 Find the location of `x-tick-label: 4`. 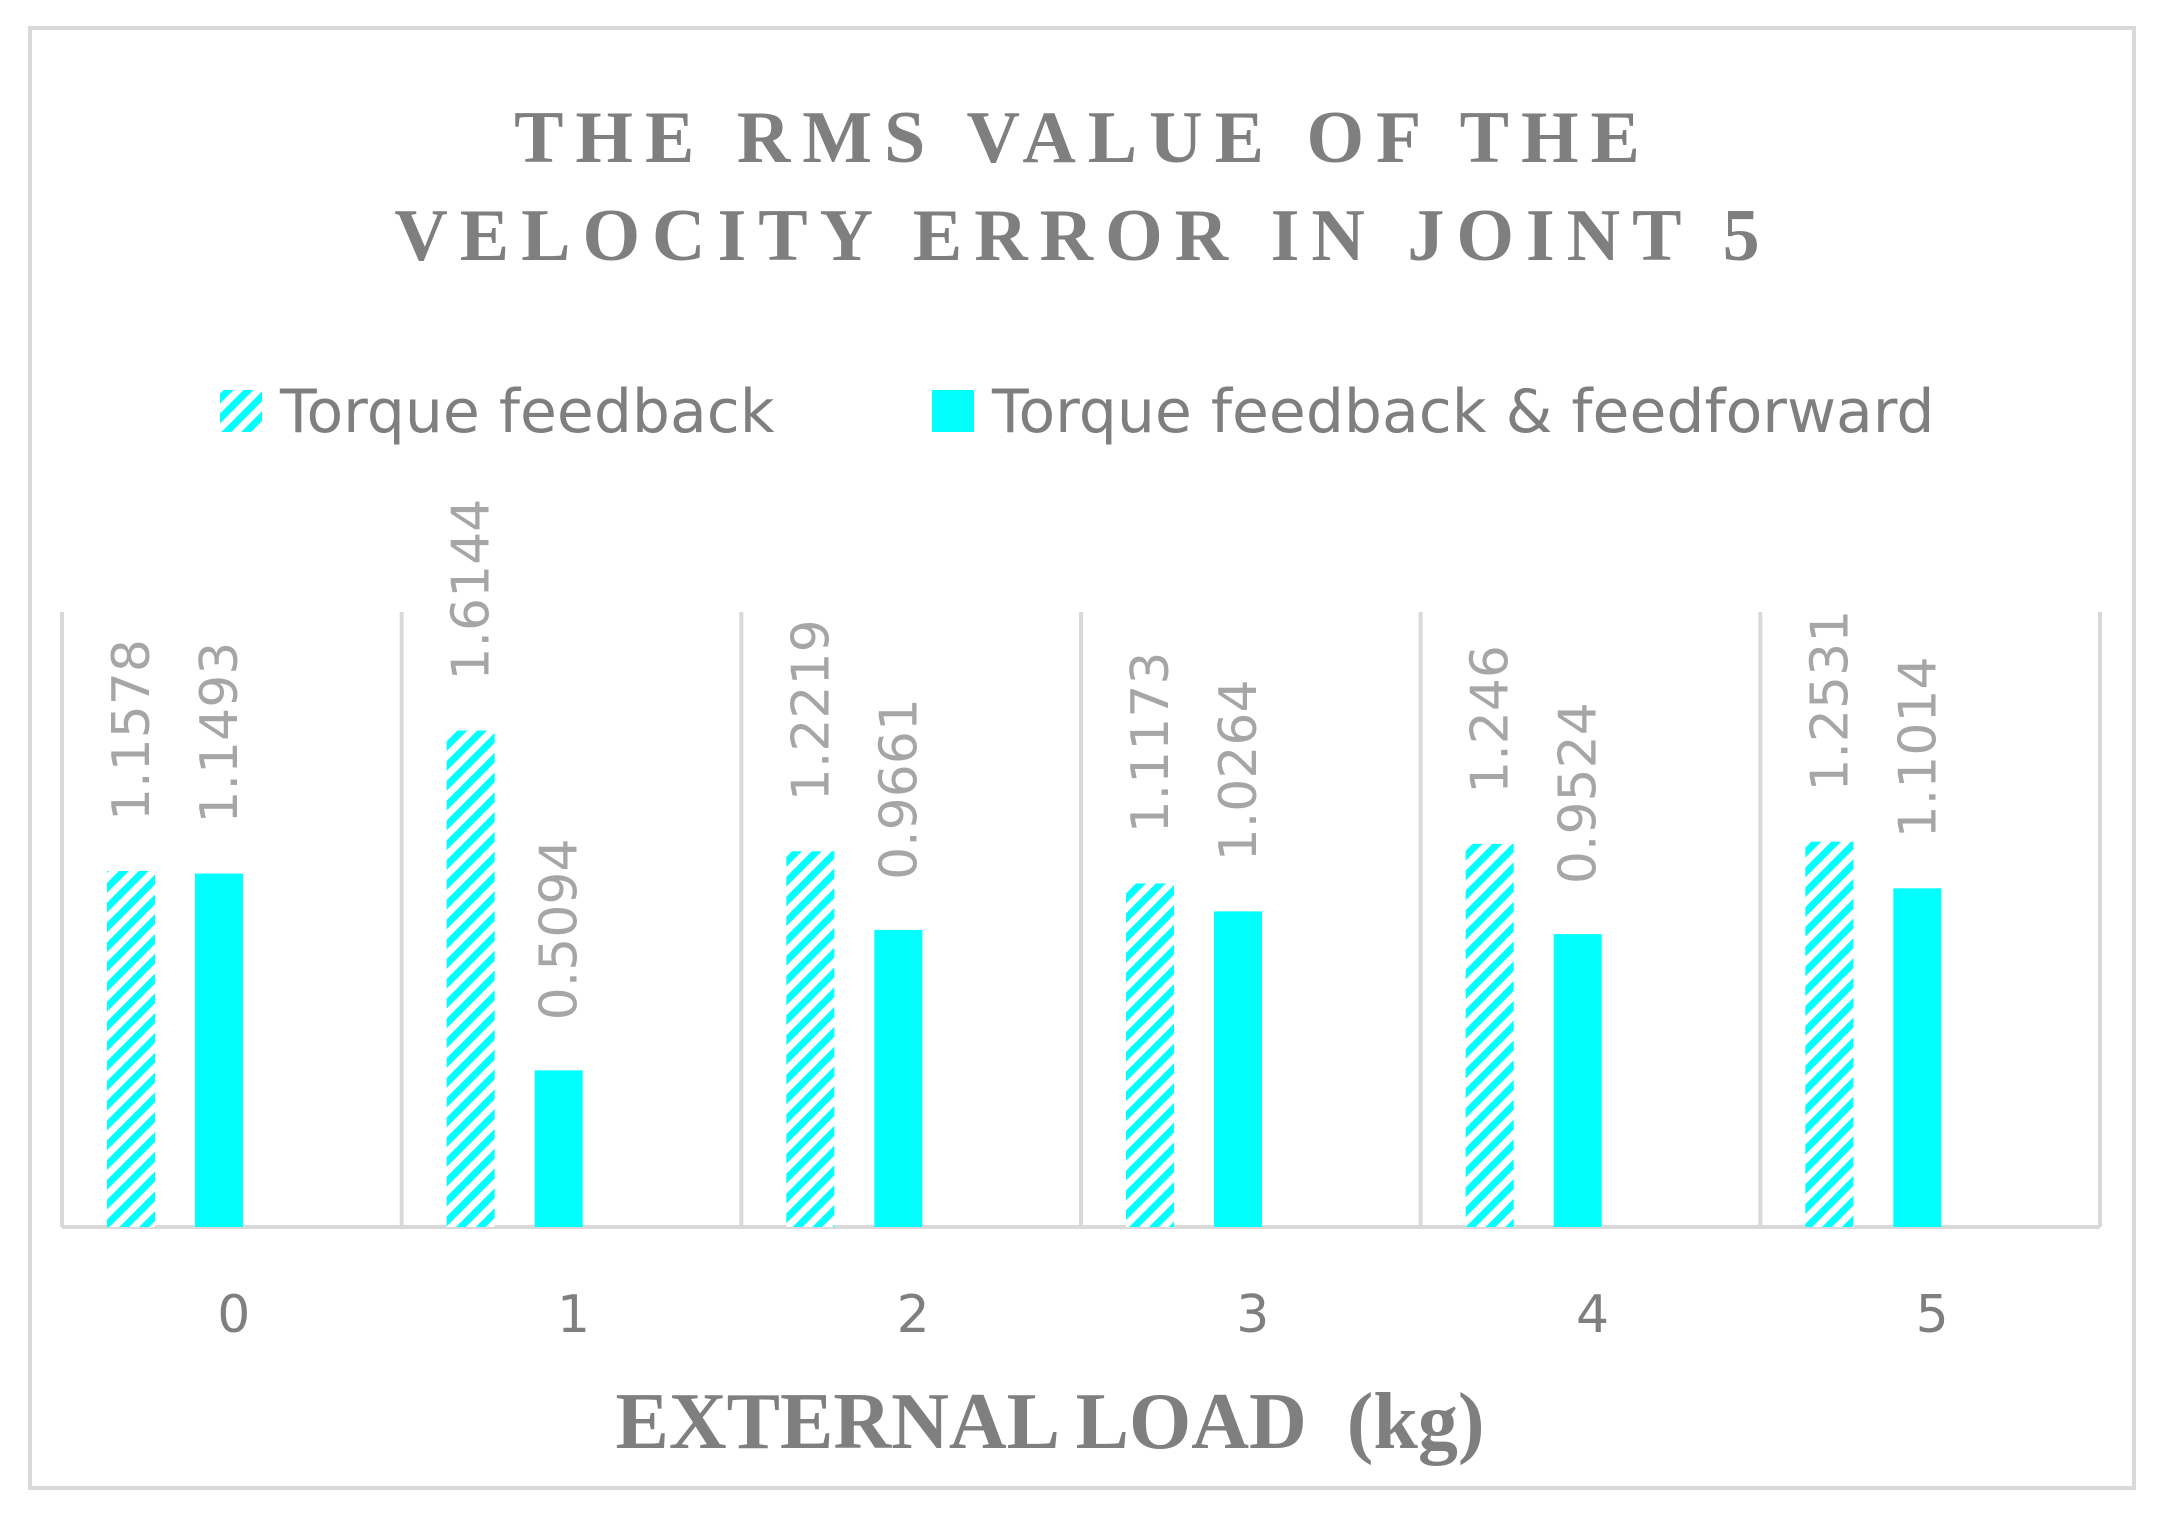

x-tick-label: 4 is located at coordinates (1592, 1315).